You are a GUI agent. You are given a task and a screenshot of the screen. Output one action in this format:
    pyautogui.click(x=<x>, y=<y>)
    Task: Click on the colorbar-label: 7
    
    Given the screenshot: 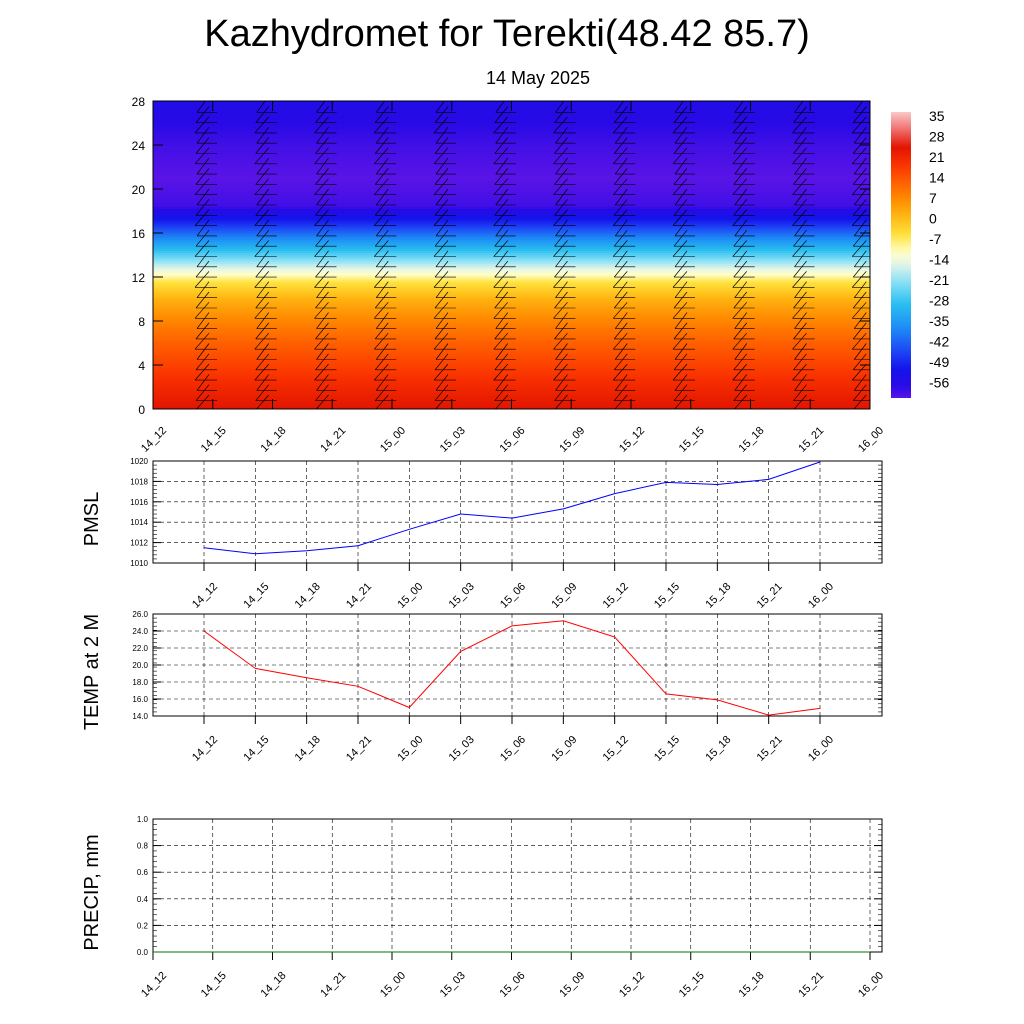 What is the action you would take?
    pyautogui.click(x=933, y=198)
    